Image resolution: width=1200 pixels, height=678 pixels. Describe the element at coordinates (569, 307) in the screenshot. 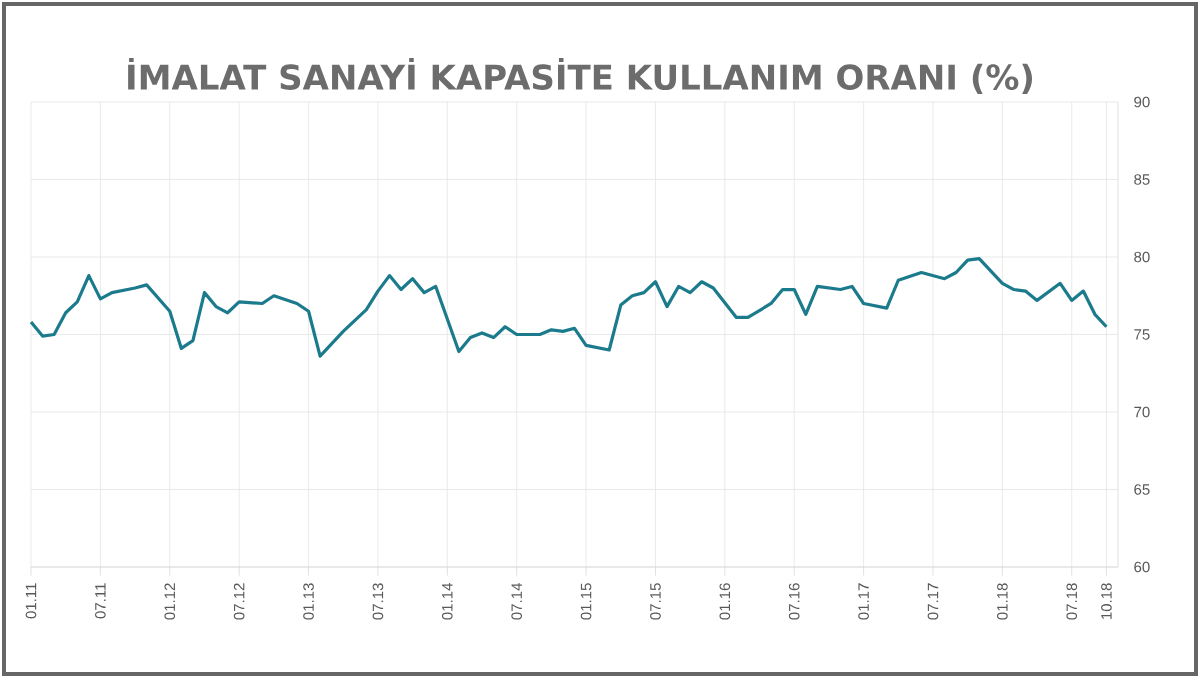

I see `line-series` at that location.